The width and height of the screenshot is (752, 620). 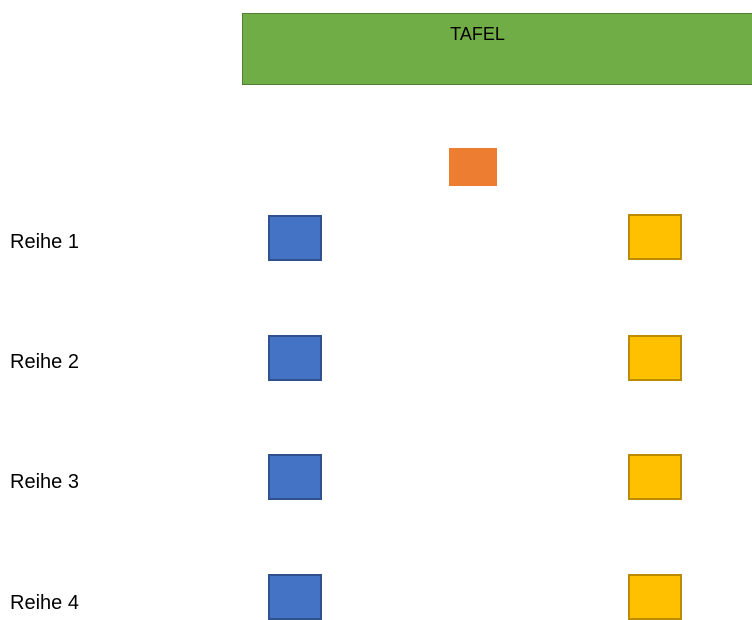 I want to click on row-label-3: Reihe 3, so click(x=44, y=482).